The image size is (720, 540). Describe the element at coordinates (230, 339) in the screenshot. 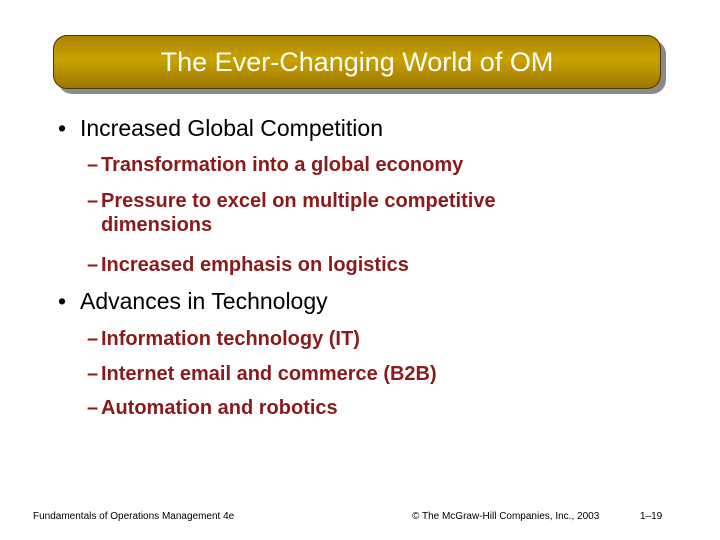

I see `sub-bullet-2-1-text: Information technology (IT)` at that location.